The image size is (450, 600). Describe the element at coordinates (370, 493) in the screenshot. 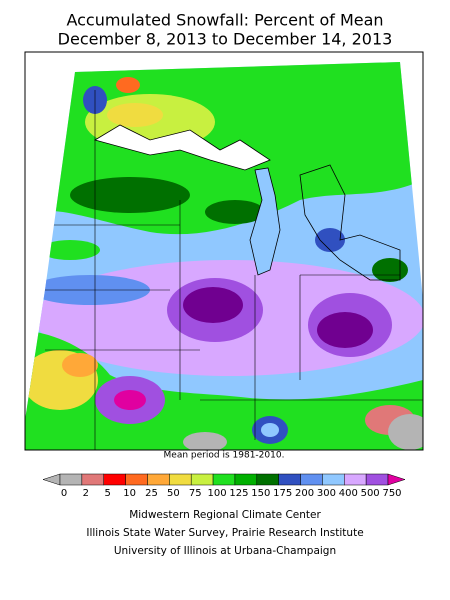

I see `legend-label: 500` at that location.